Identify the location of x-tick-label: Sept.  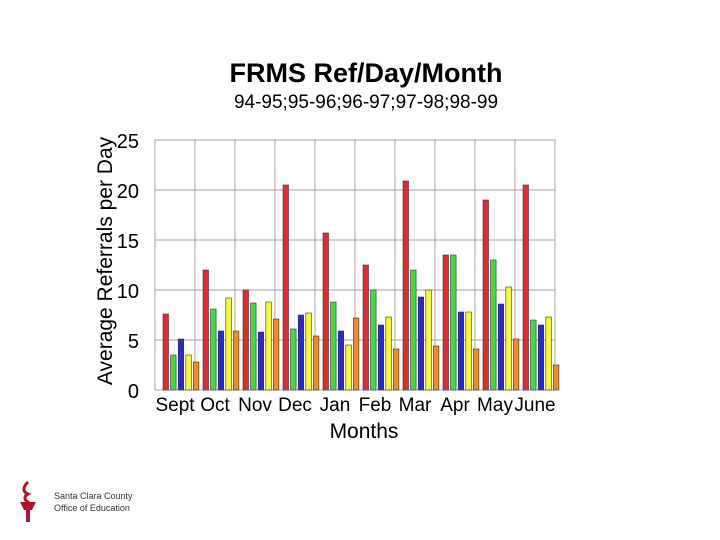
(175, 405).